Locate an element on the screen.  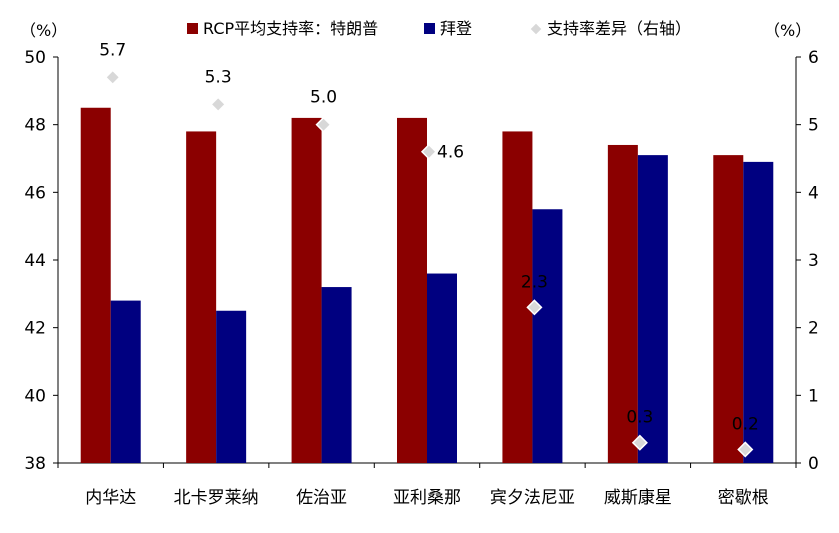
right-tick-label: 3 is located at coordinates (813, 261).